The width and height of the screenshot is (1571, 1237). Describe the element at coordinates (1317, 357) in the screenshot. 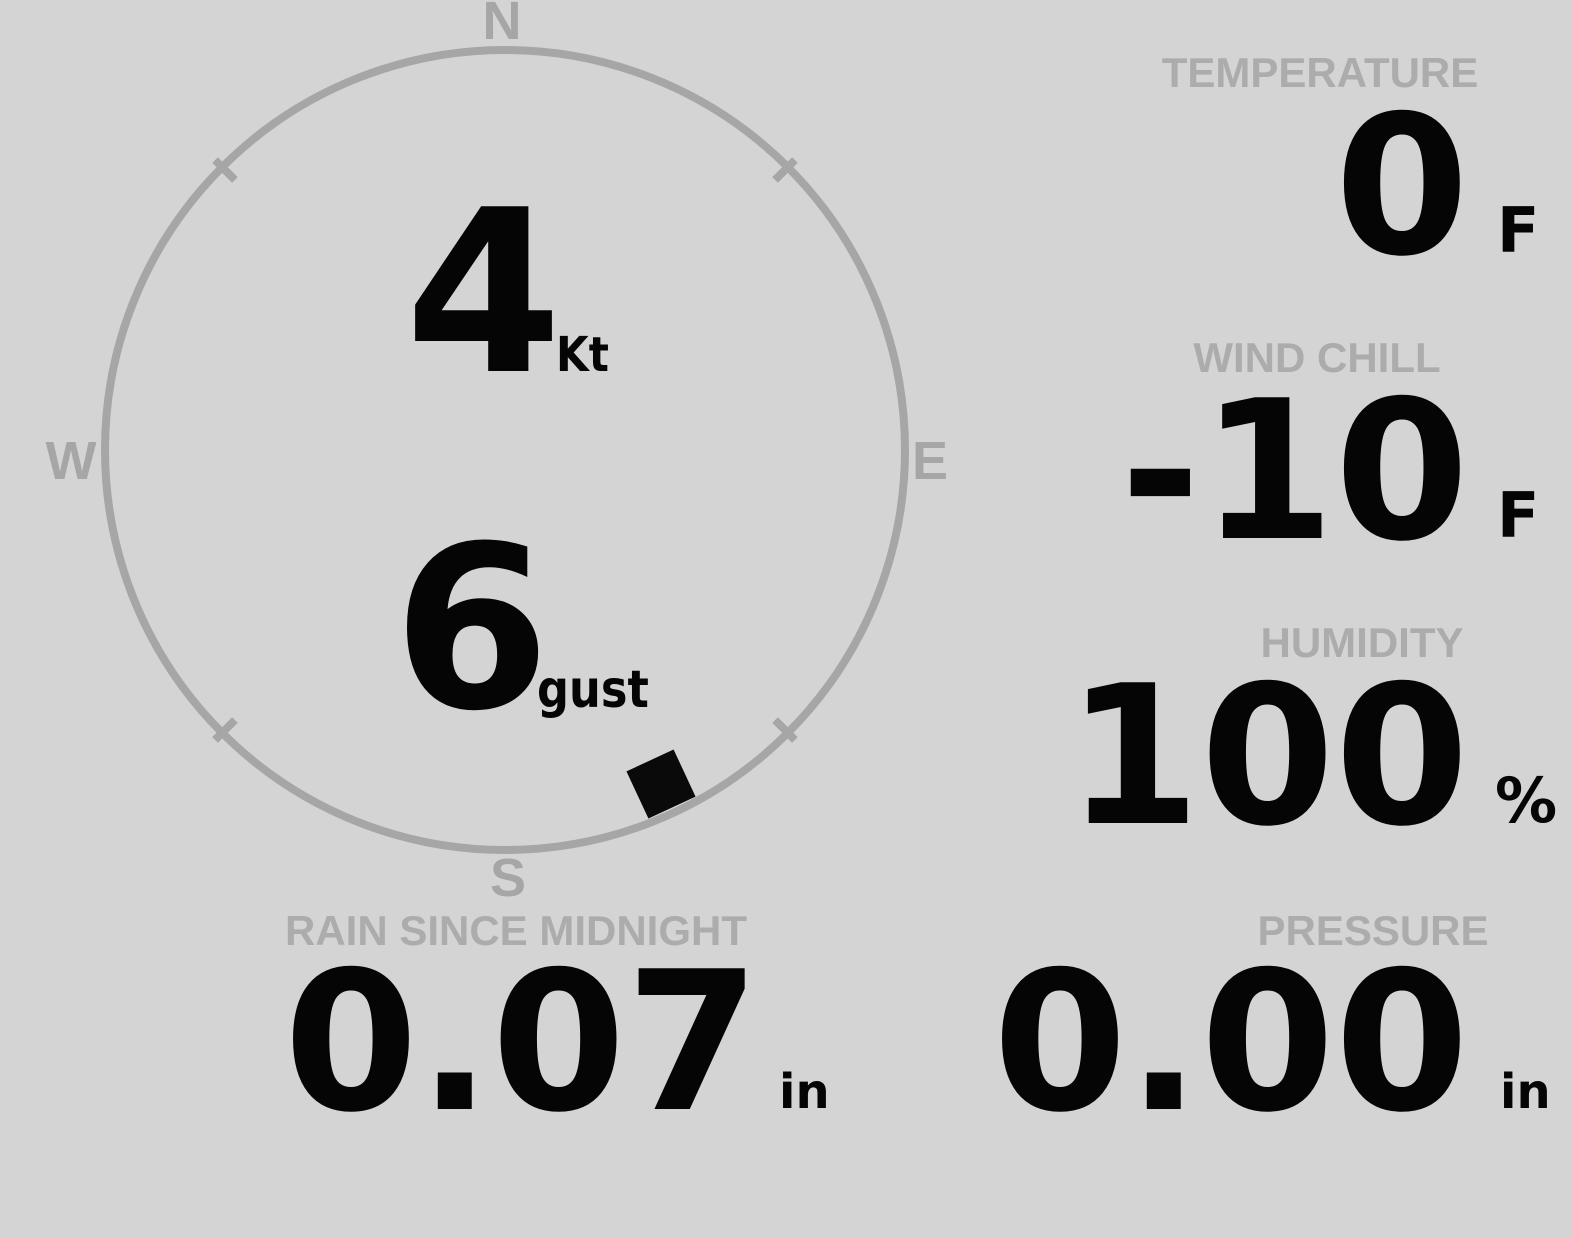

I see `wind-chill-label: WIND CHILL` at that location.